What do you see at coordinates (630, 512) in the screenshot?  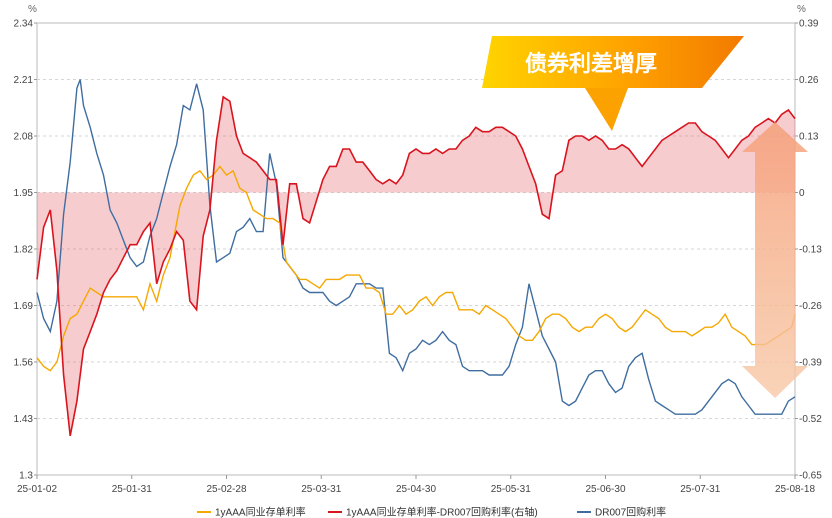 I see `legend-label: DR007回购利率` at bounding box center [630, 512].